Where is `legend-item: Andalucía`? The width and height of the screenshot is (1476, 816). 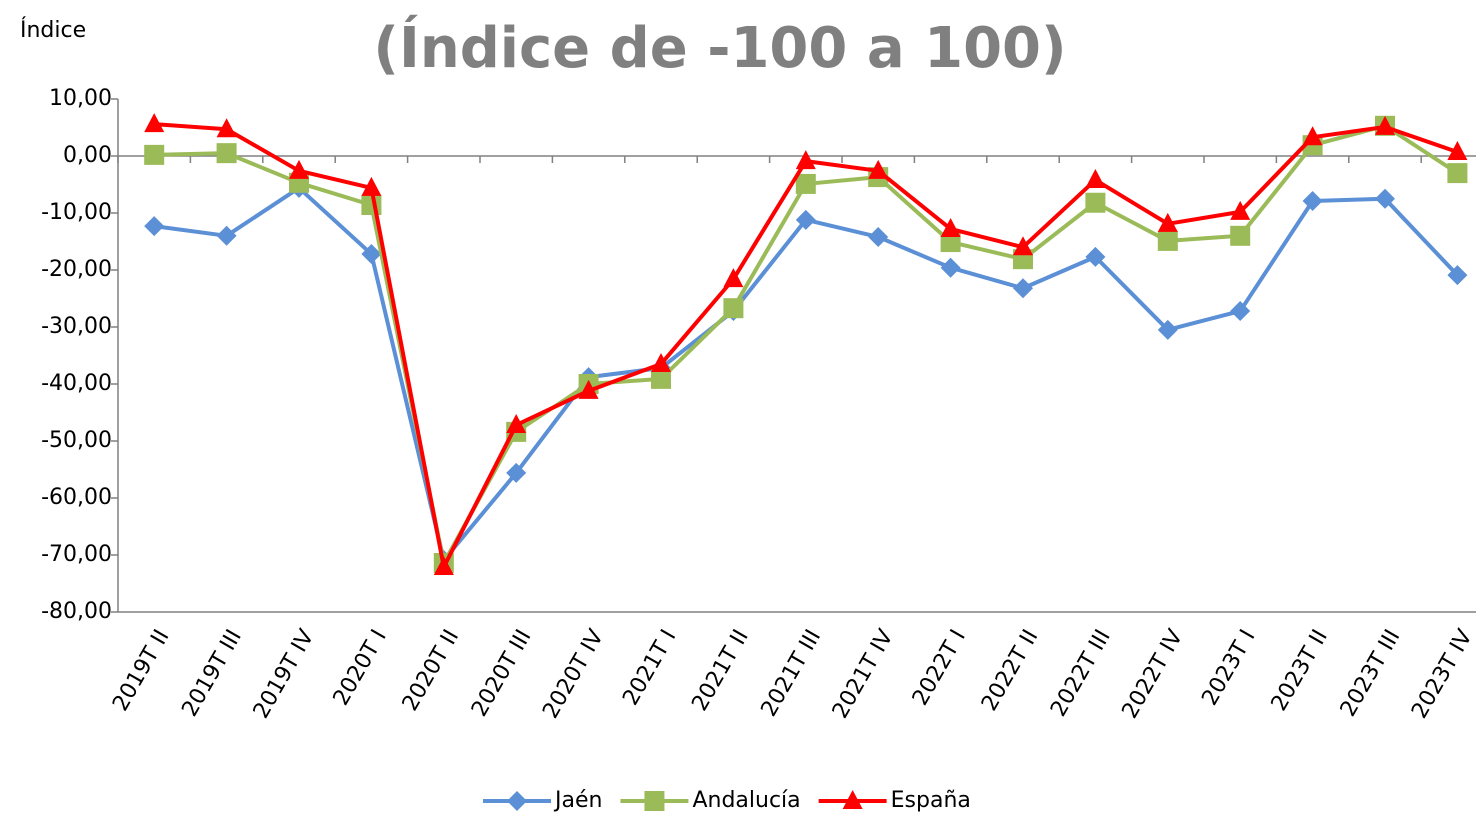 legend-item: Andalucía is located at coordinates (710, 800).